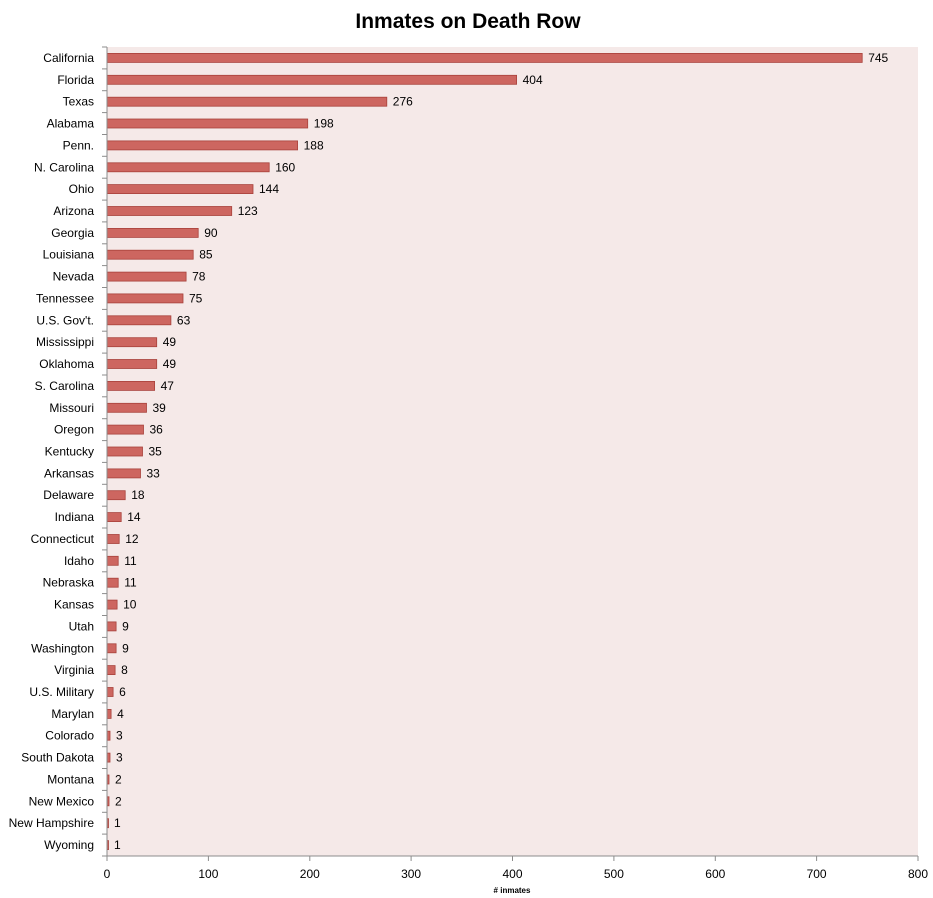  Describe the element at coordinates (184, 320) in the screenshot. I see `value-label: 63` at that location.